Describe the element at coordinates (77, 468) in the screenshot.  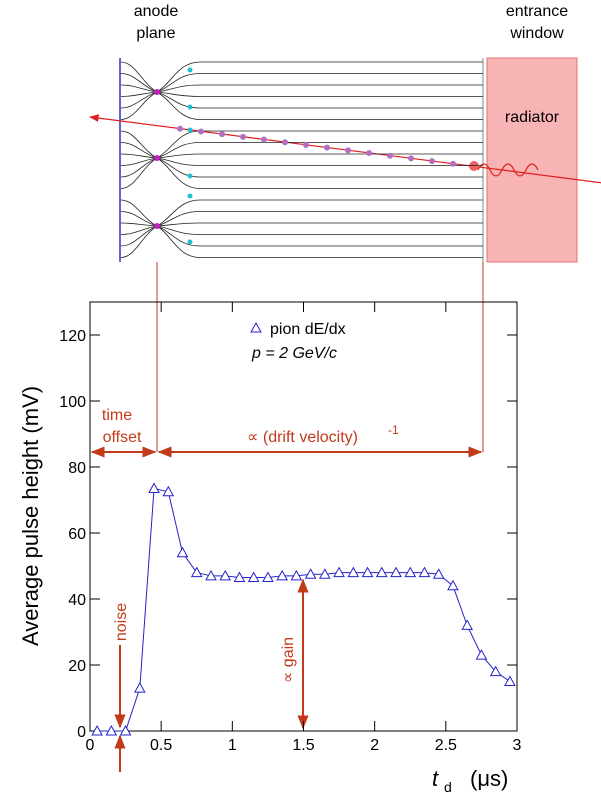
I see `y-tick-label: 80` at that location.